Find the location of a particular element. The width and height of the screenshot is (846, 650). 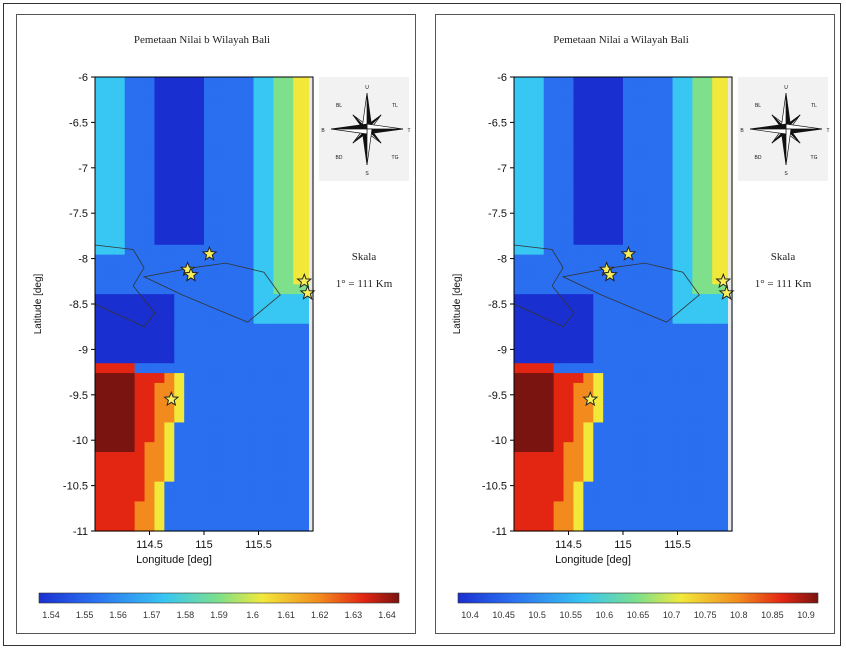

colorbar-tick-label: 1.64 is located at coordinates (387, 615).